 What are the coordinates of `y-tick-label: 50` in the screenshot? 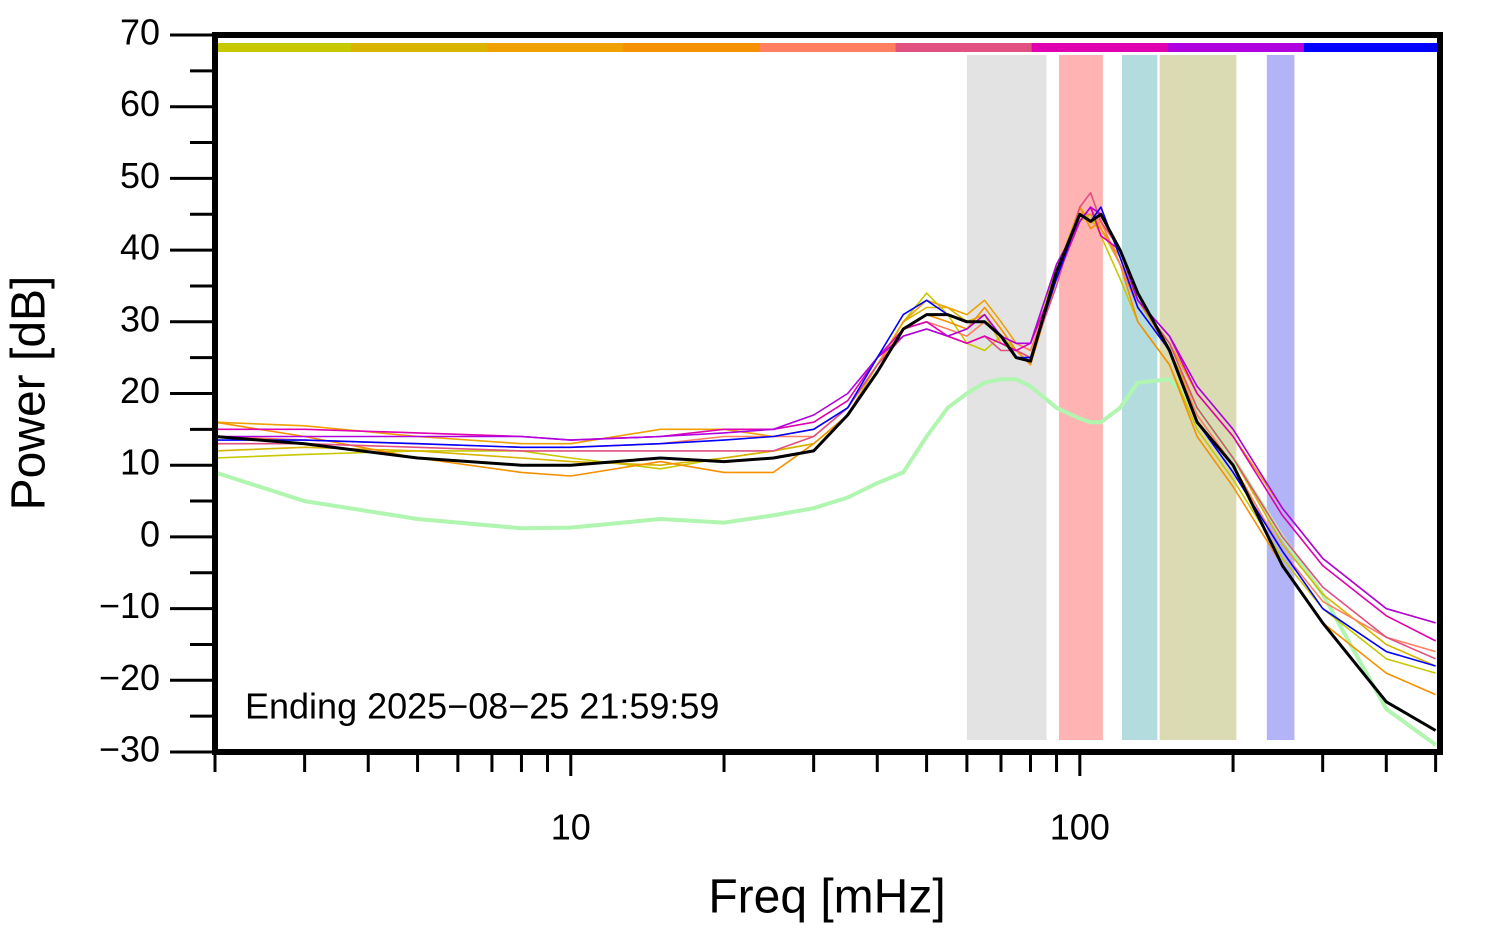 It's located at (140, 175).